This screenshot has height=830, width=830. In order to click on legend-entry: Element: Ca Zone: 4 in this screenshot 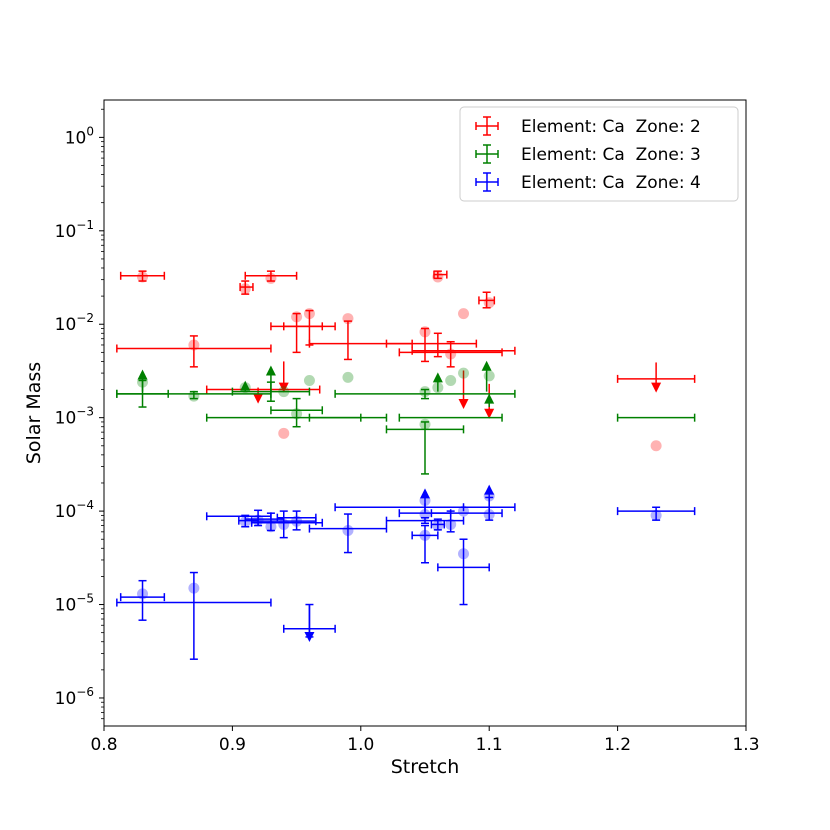, I will do `click(588, 182)`.